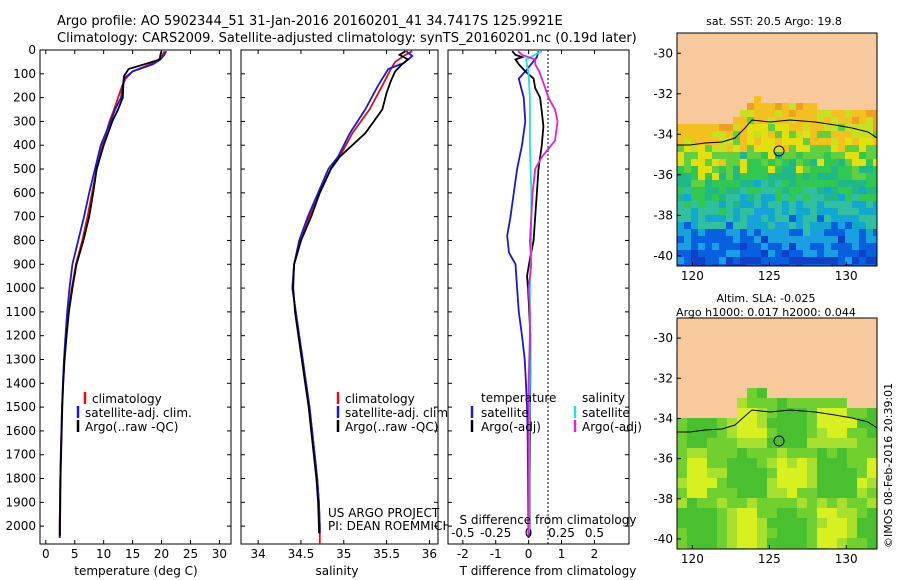 The width and height of the screenshot is (900, 580). Describe the element at coordinates (495, 533) in the screenshot. I see `s-tick-label: -0.25` at that location.